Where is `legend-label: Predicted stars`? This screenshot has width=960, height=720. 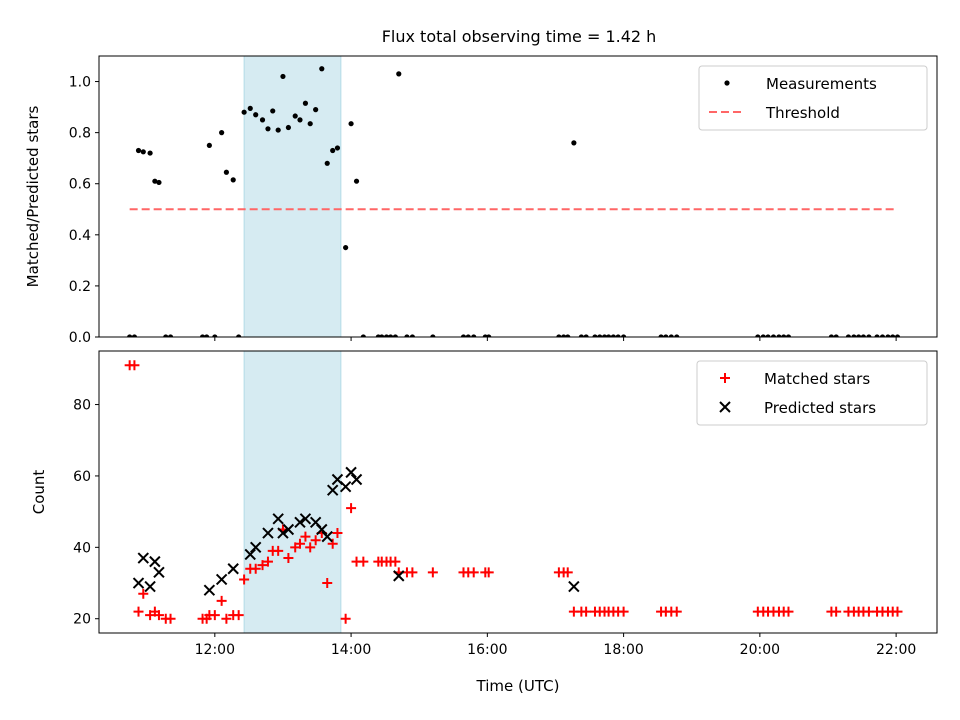 legend-label: Predicted stars is located at coordinates (820, 408).